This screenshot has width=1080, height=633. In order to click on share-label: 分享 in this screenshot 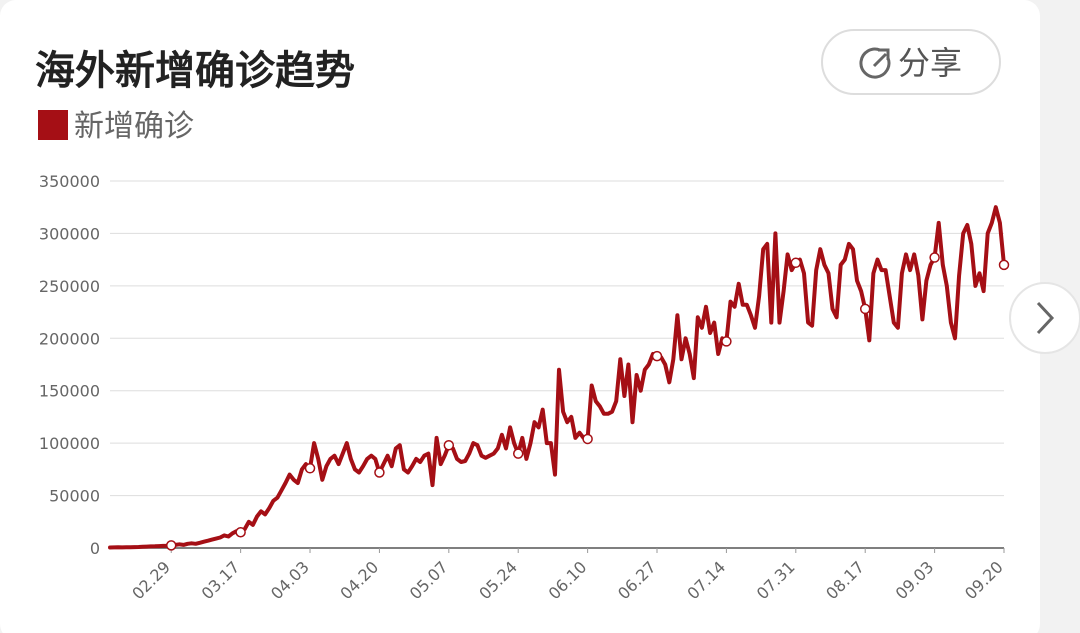, I will do `click(930, 63)`.